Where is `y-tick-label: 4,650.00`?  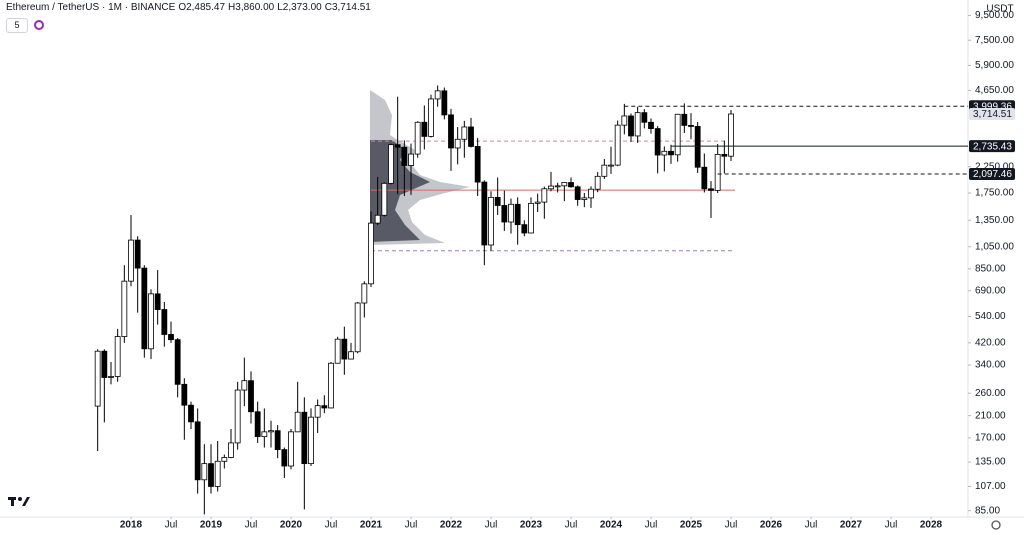
y-tick-label: 4,650.00 is located at coordinates (994, 90).